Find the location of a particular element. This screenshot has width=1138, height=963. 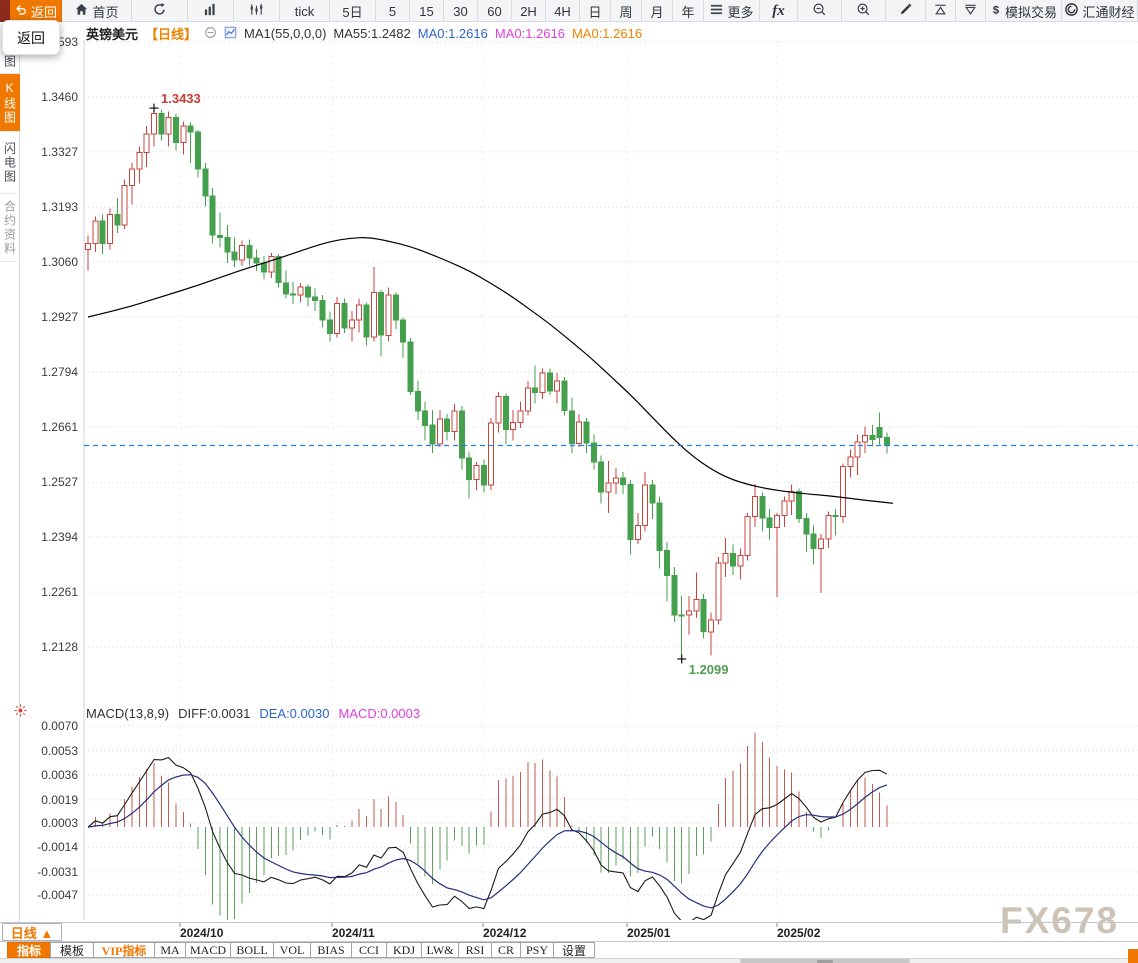

tab-cci: CCI is located at coordinates (369, 950).